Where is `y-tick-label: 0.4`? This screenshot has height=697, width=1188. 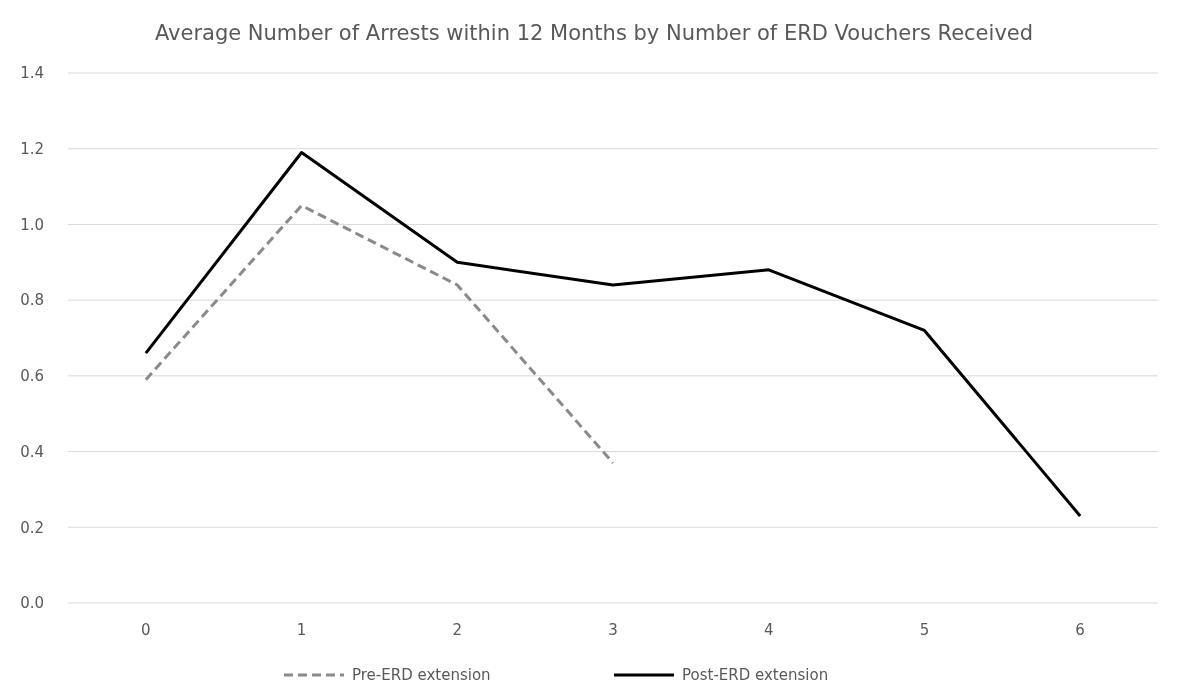
y-tick-label: 0.4 is located at coordinates (32, 451).